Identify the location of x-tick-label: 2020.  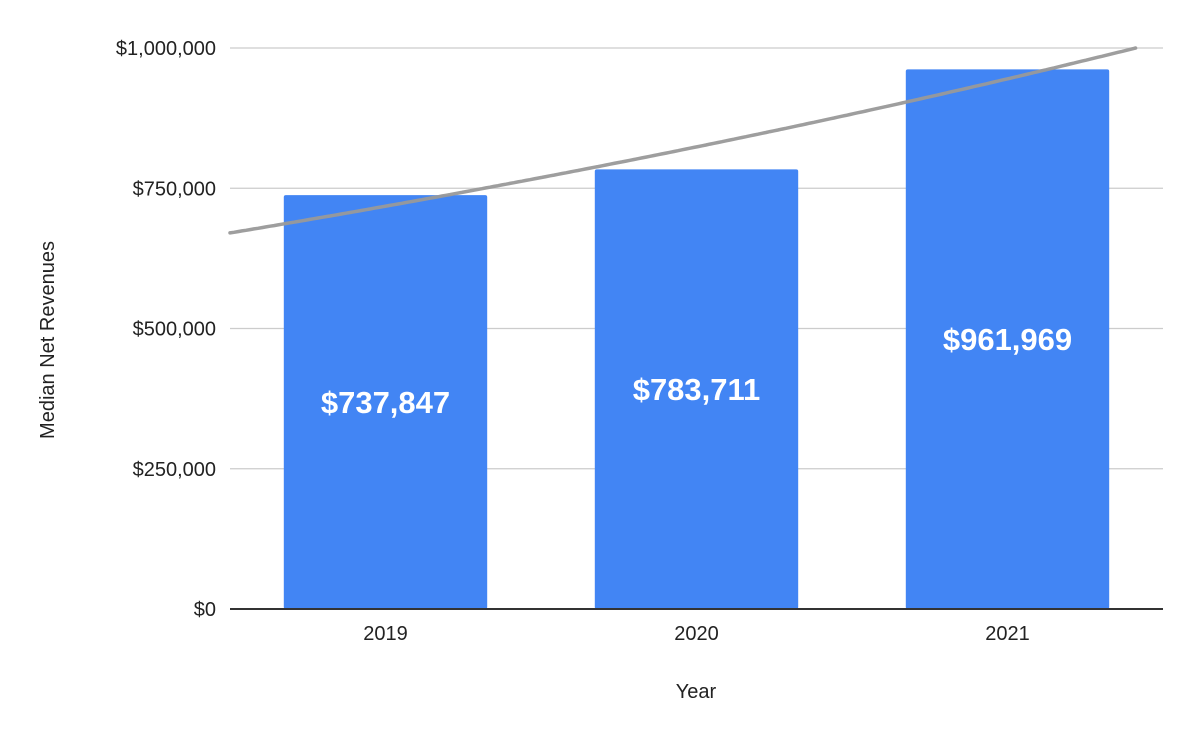
(696, 634).